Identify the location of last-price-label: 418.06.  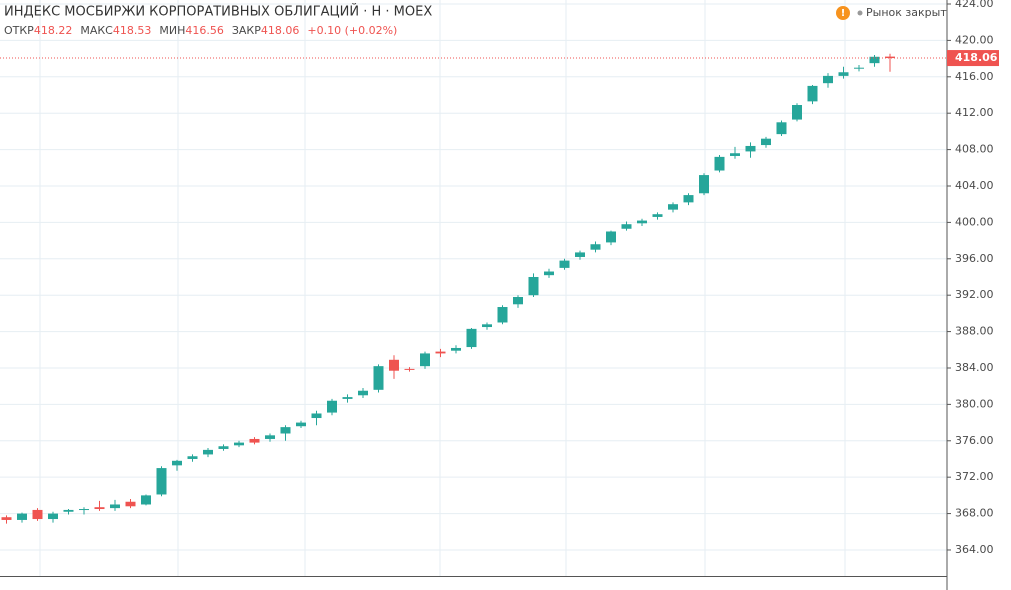
(976, 57).